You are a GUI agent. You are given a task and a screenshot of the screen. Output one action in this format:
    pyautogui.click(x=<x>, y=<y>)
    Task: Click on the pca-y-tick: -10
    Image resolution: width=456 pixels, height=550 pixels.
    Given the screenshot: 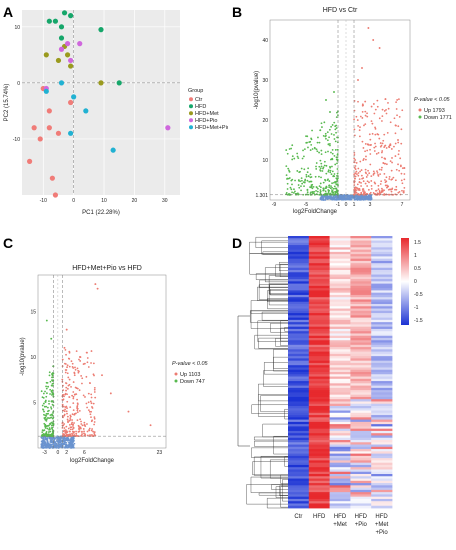 What is the action you would take?
    pyautogui.click(x=16, y=140)
    